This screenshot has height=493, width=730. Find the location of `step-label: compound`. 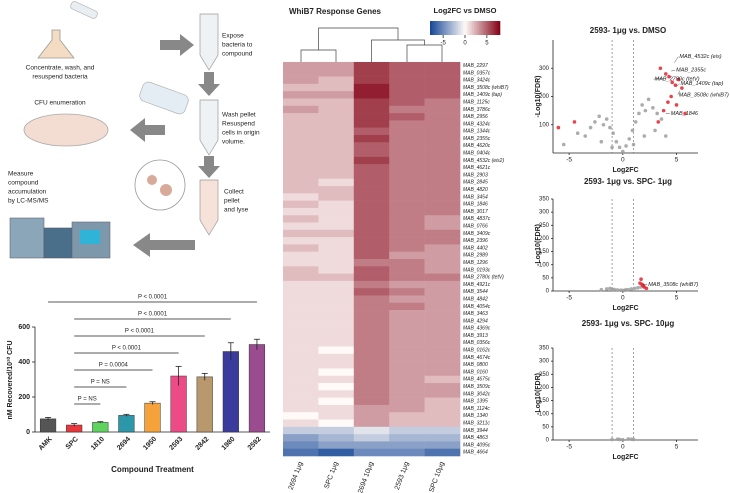

step-label: compound is located at coordinates (237, 54).